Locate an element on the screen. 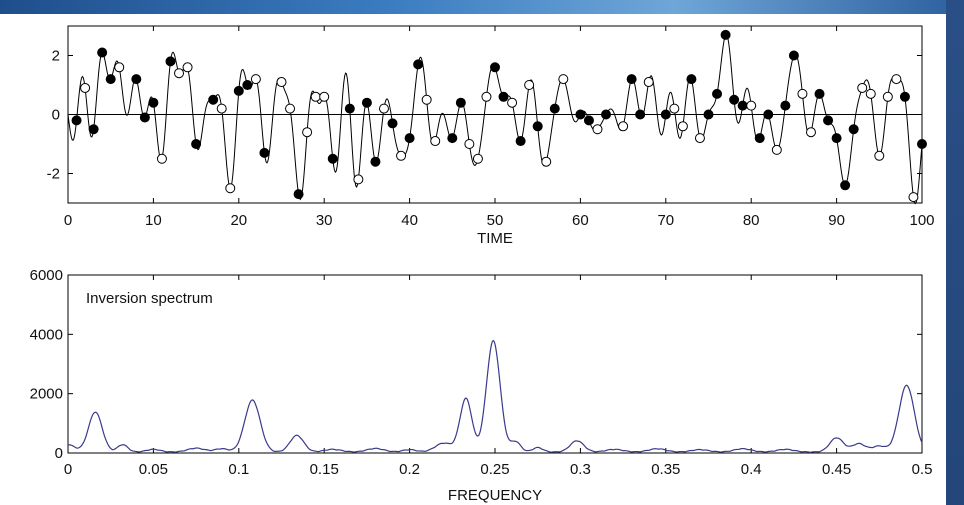 Image resolution: width=964 pixels, height=505 pixels. time-tick-label: 0 is located at coordinates (68, 220).